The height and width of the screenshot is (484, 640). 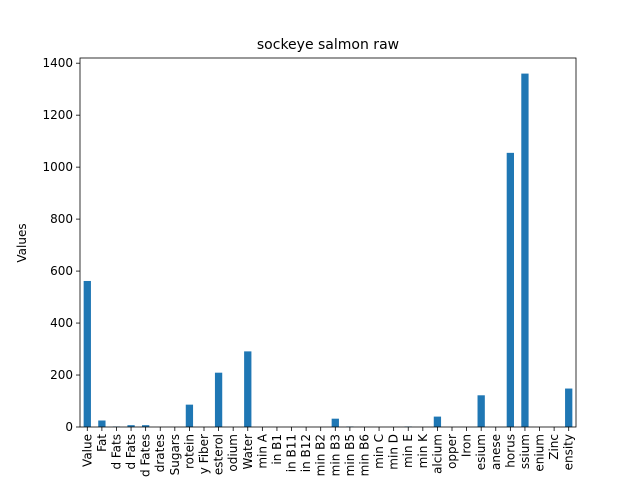 I want to click on x-tick-label: opper, so click(x=452, y=451).